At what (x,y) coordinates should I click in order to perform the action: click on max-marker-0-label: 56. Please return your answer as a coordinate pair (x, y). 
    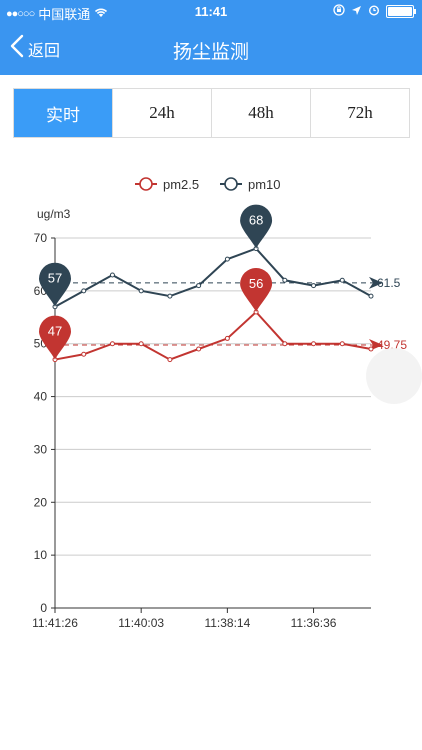
    Looking at the image, I should click on (256, 283).